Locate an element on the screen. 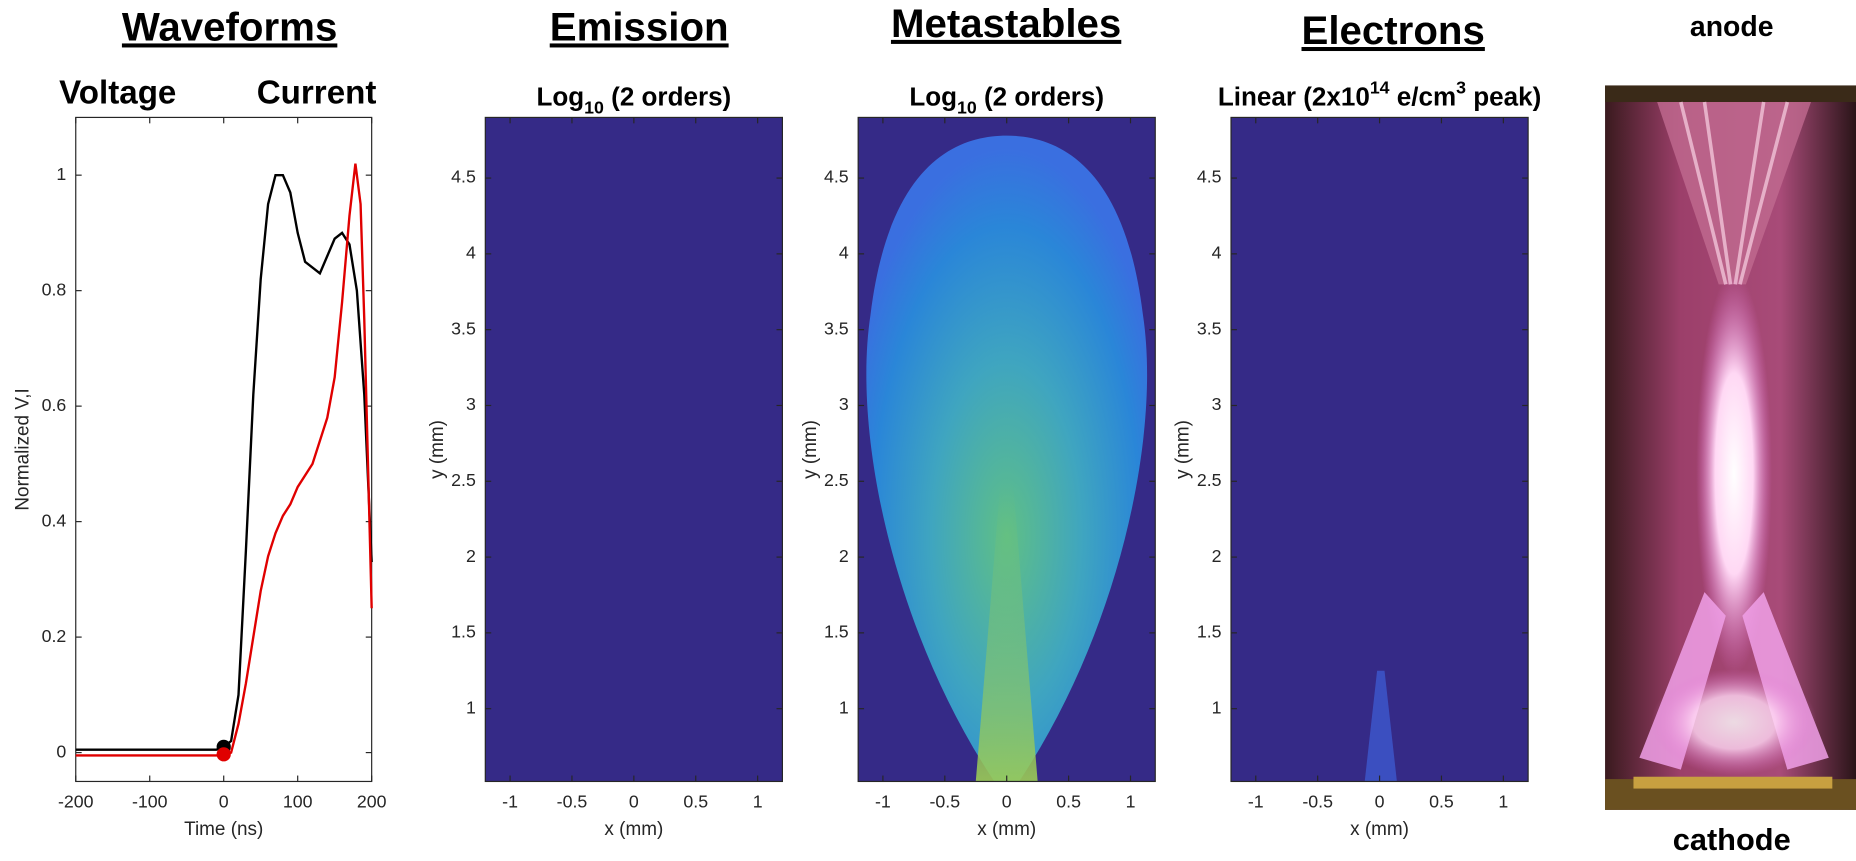 The height and width of the screenshot is (861, 1856). photo is located at coordinates (1730, 447).